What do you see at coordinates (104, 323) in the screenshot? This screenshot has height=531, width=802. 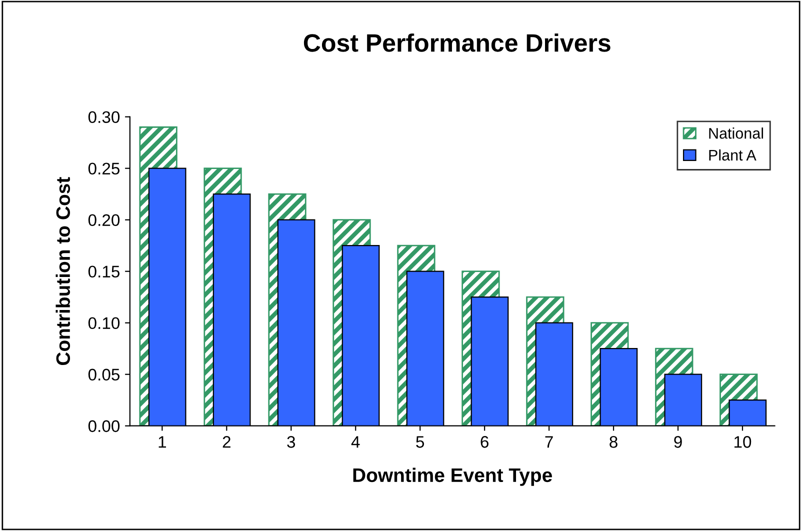 I see `y-tick-label: 0.10` at bounding box center [104, 323].